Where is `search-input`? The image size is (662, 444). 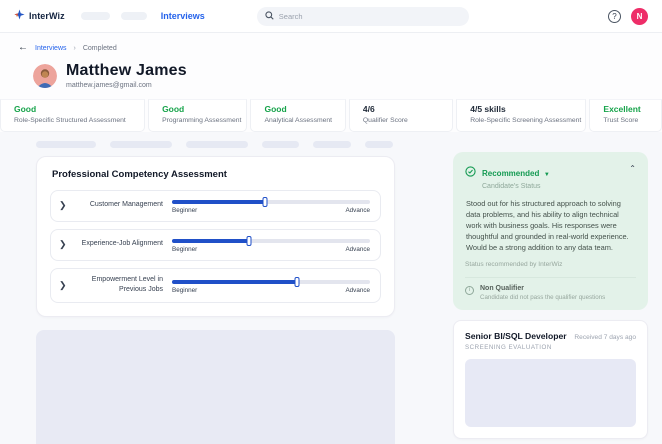 search-input is located at coordinates (369, 16).